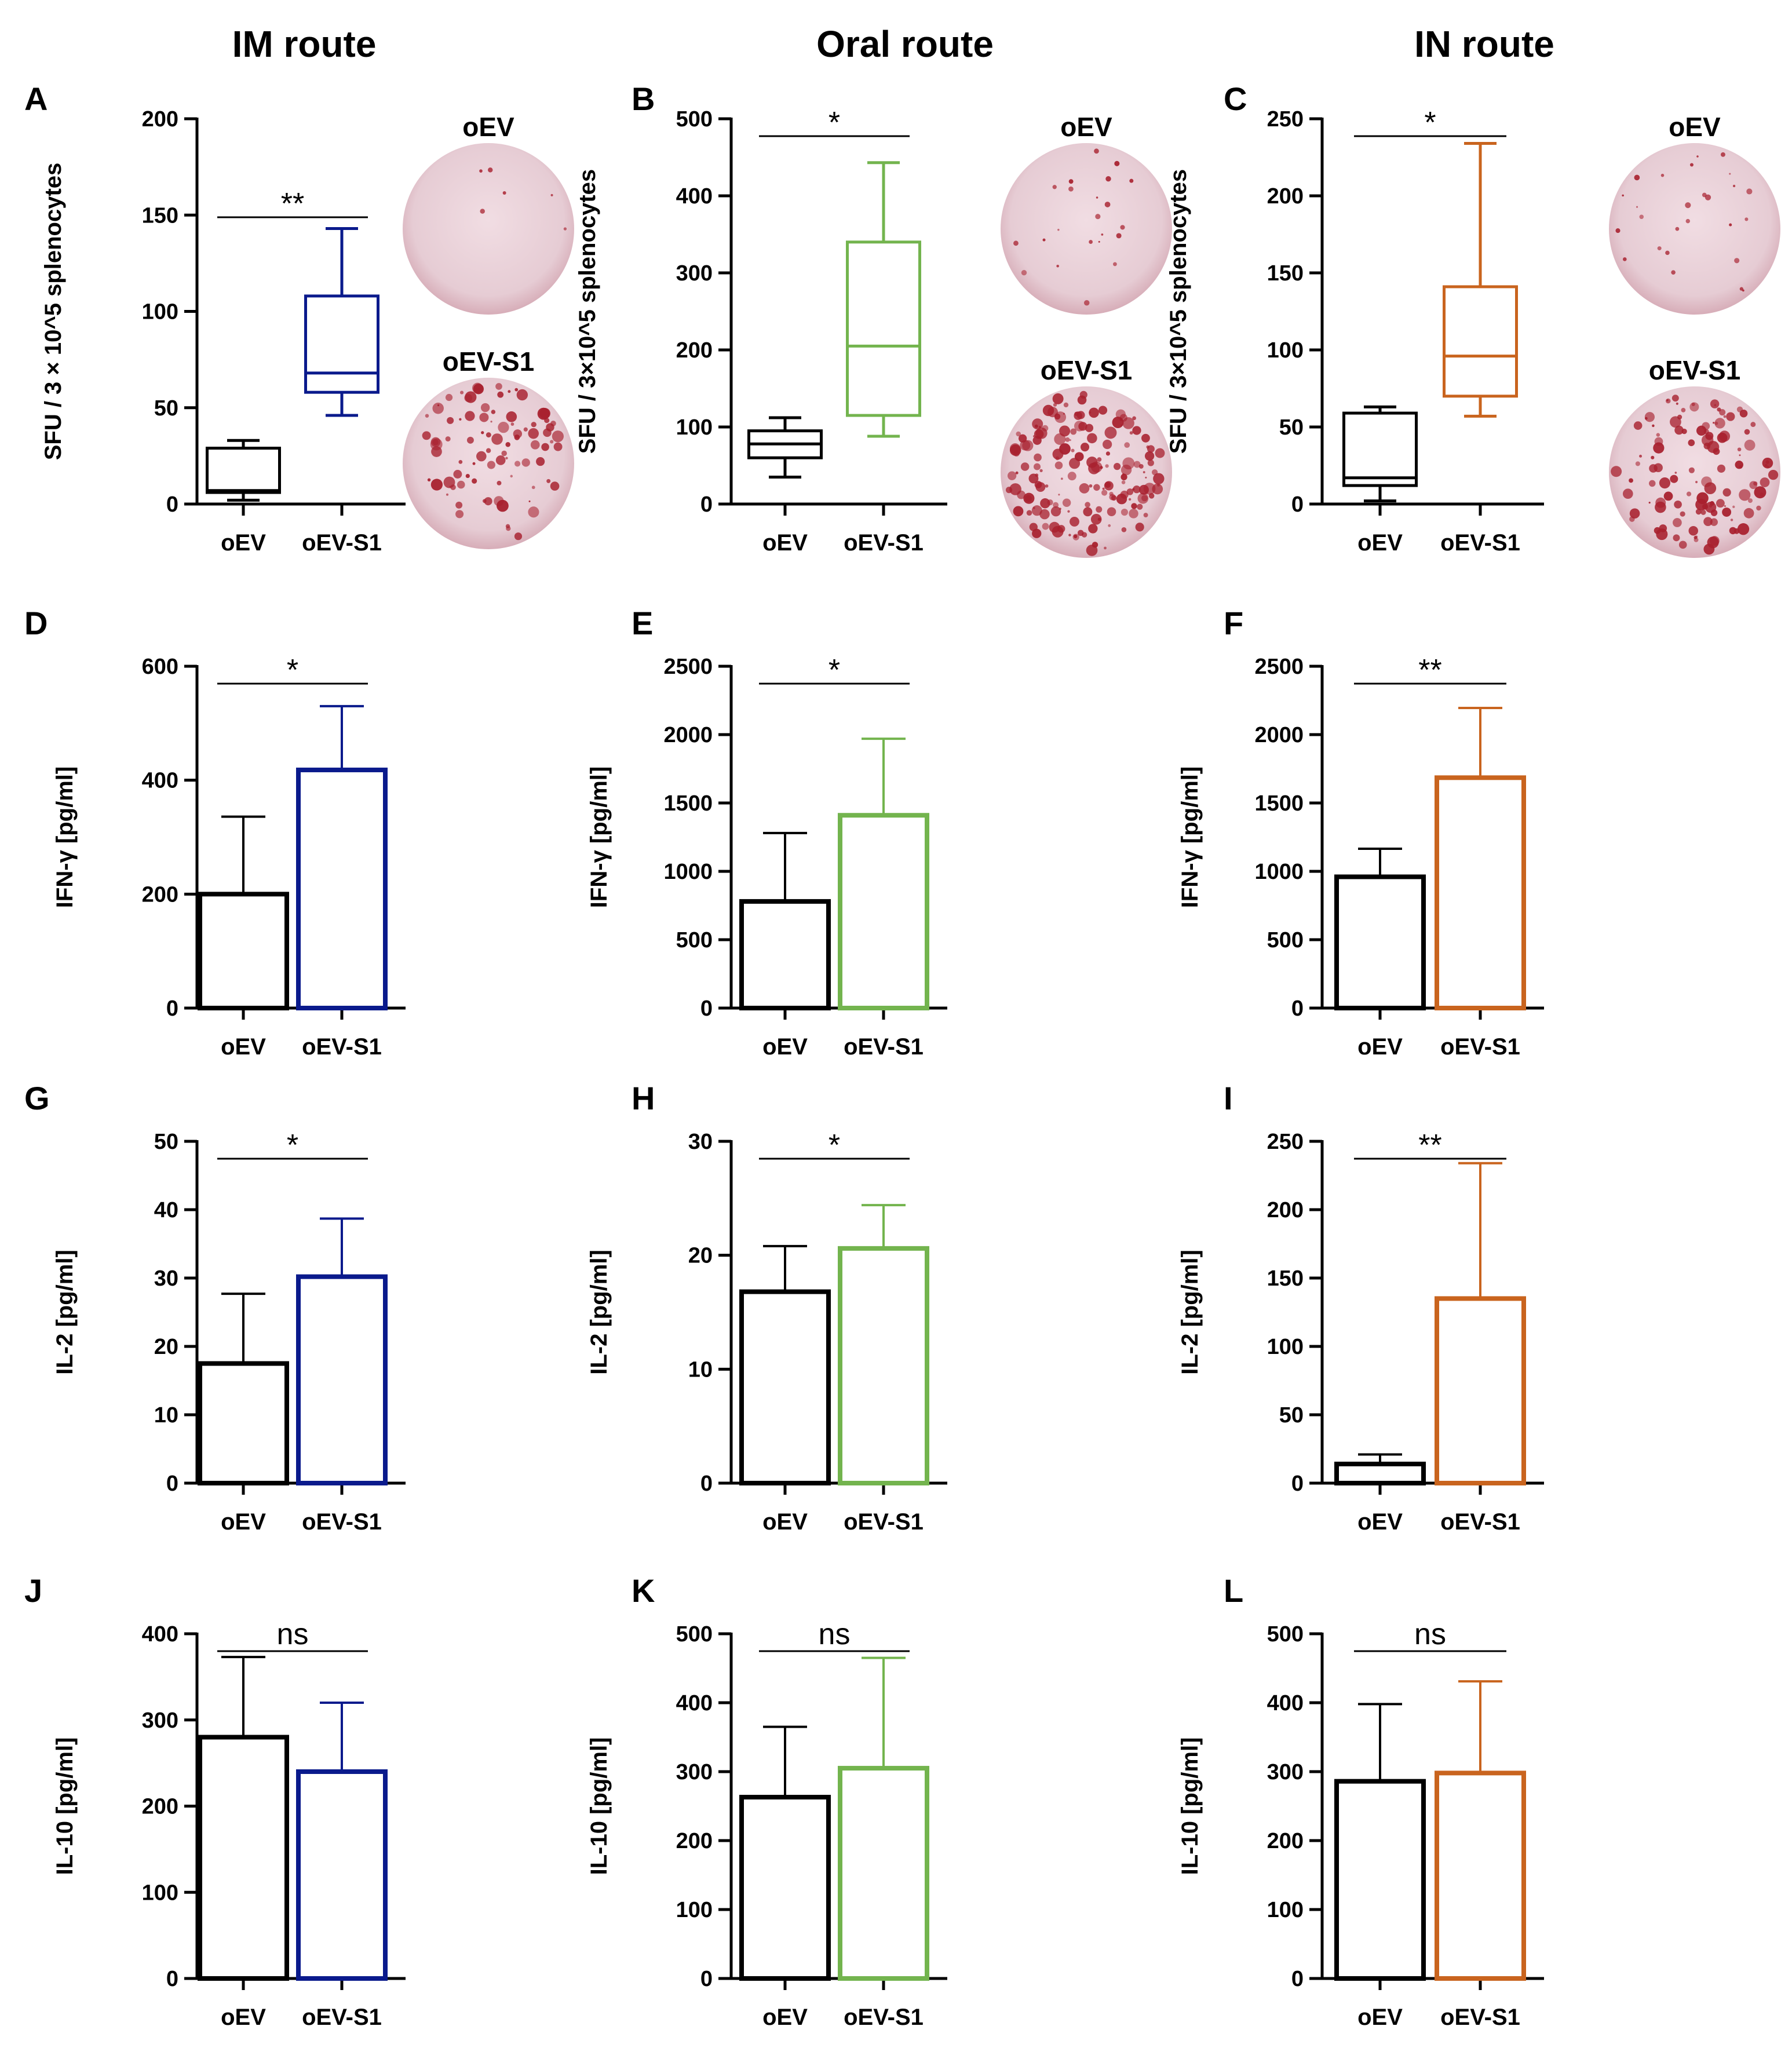 This screenshot has width=1792, height=2048. Describe the element at coordinates (488, 213) in the screenshot. I see `elispot-well: oEV` at that location.